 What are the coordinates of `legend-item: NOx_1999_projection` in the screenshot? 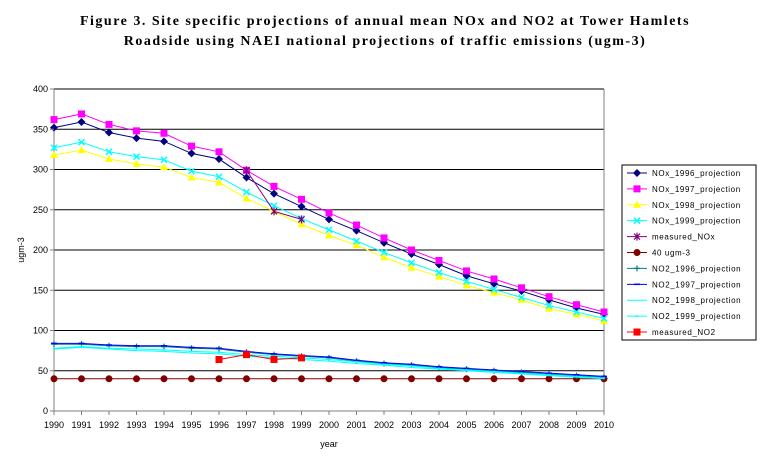 It's located at (684, 221).